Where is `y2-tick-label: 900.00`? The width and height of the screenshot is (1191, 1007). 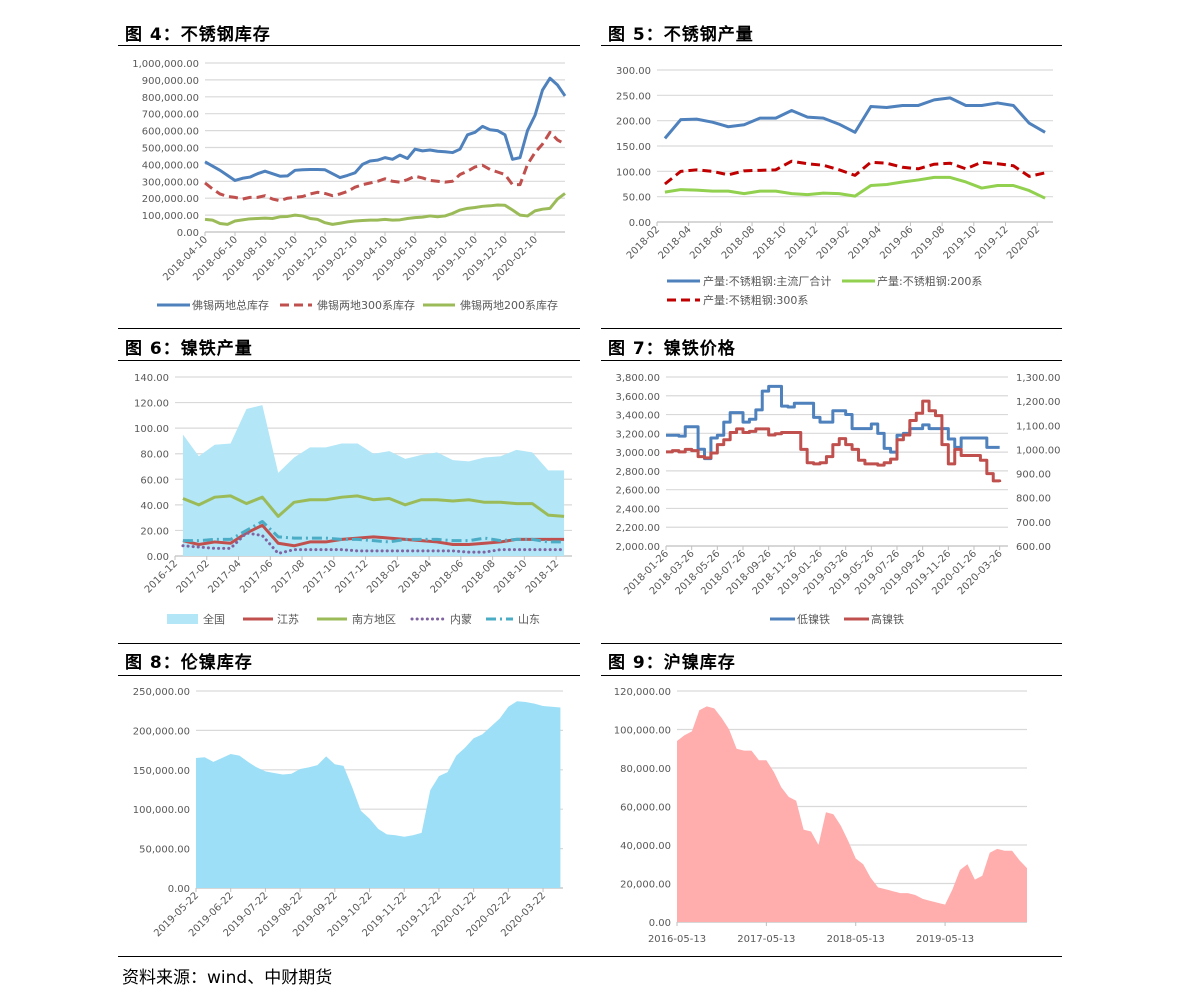 y2-tick-label: 900.00 is located at coordinates (1033, 475).